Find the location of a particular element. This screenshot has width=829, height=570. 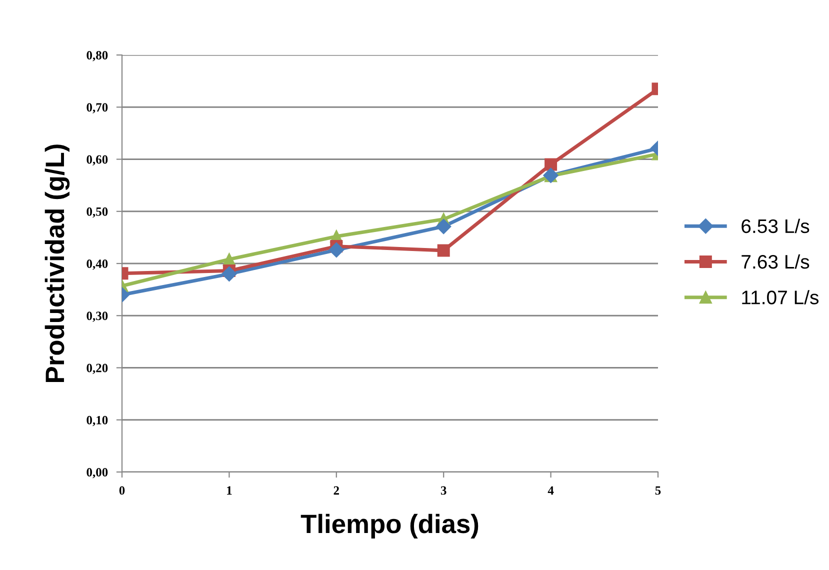

y-tick-label: 0,70 is located at coordinates (97, 108).